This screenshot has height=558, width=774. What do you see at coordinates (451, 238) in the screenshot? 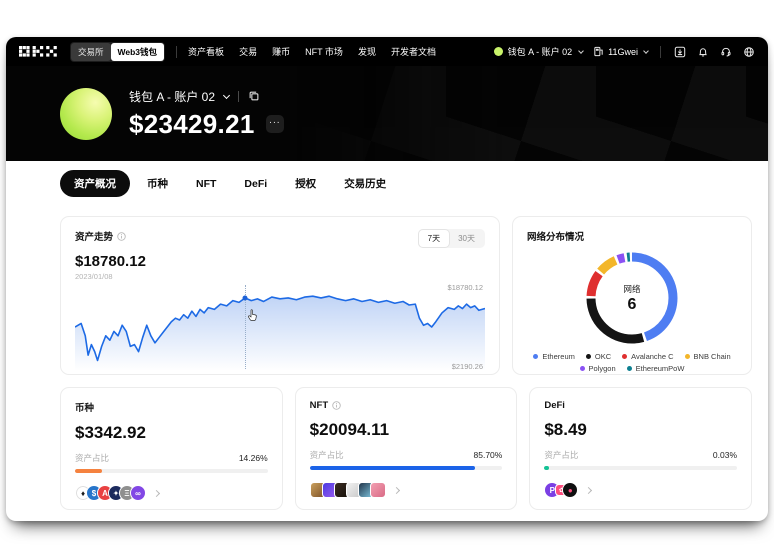
I see `range-toggle: 7天 30天` at bounding box center [451, 238].